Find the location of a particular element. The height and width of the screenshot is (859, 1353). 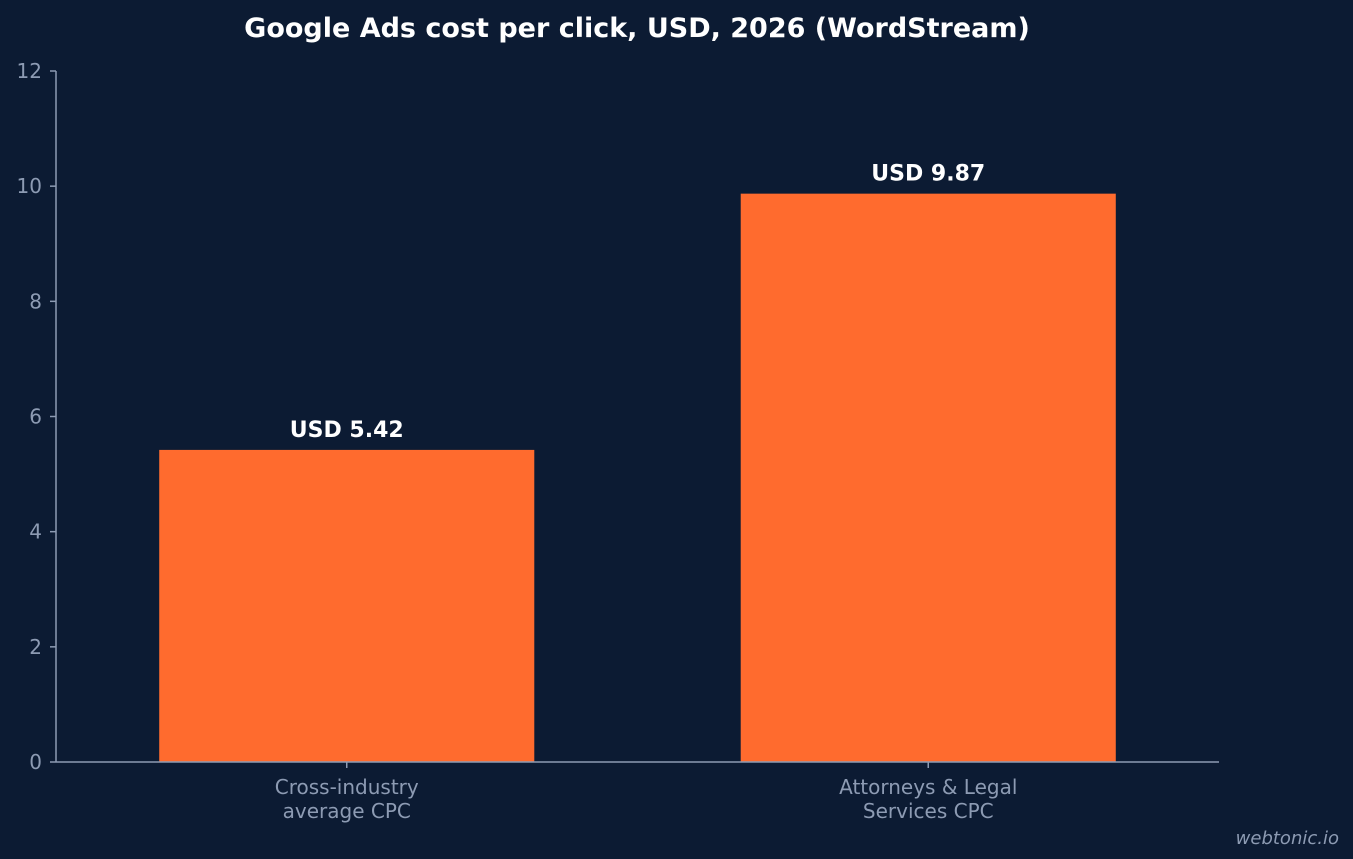

x-tick-label: Services CPC is located at coordinates (928, 811).